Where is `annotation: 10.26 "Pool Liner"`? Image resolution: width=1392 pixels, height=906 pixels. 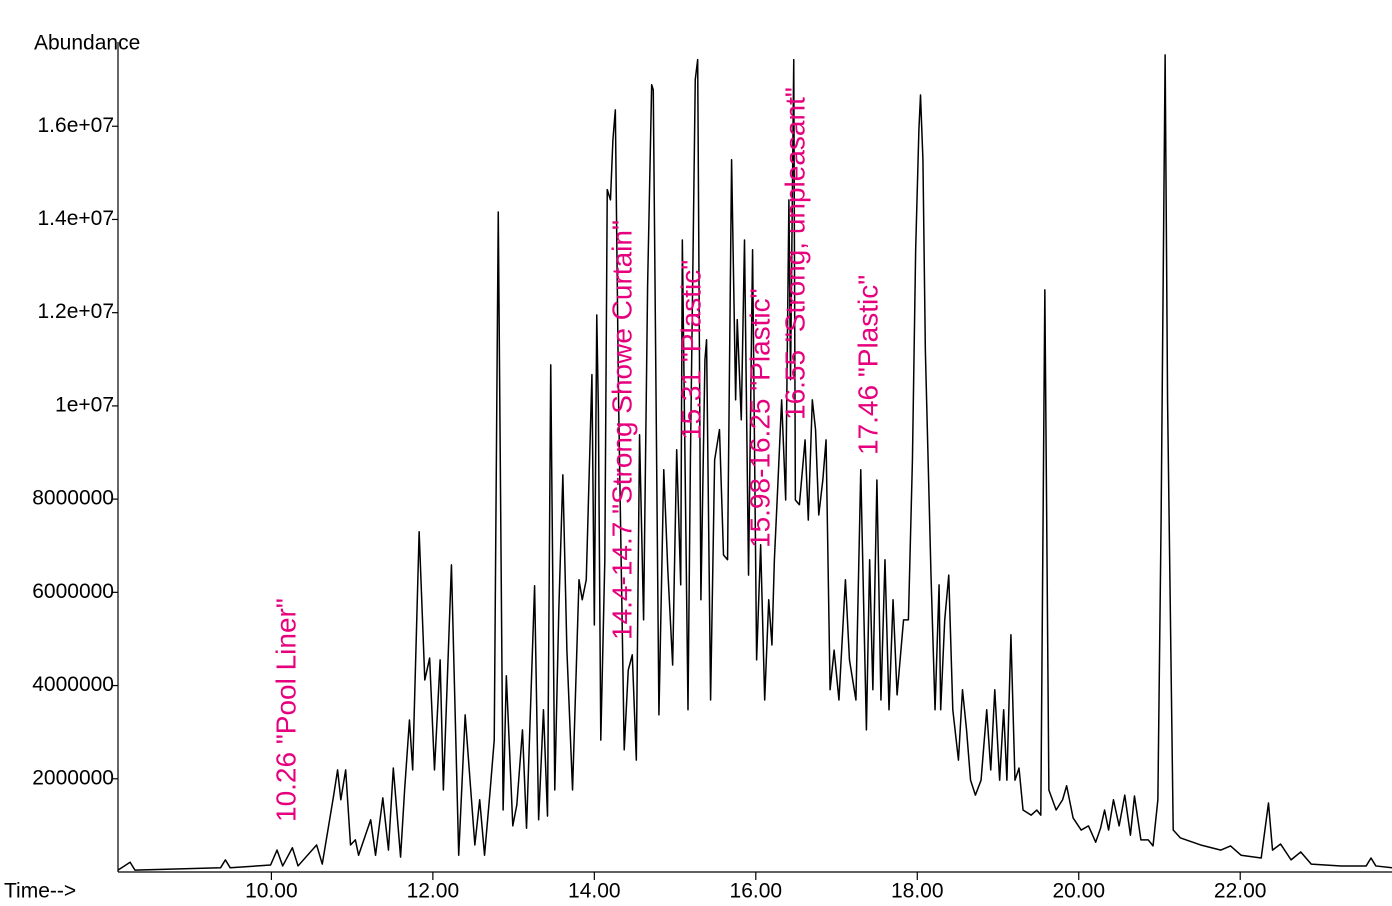 annotation: 10.26 "Pool Liner" is located at coordinates (285, 710).